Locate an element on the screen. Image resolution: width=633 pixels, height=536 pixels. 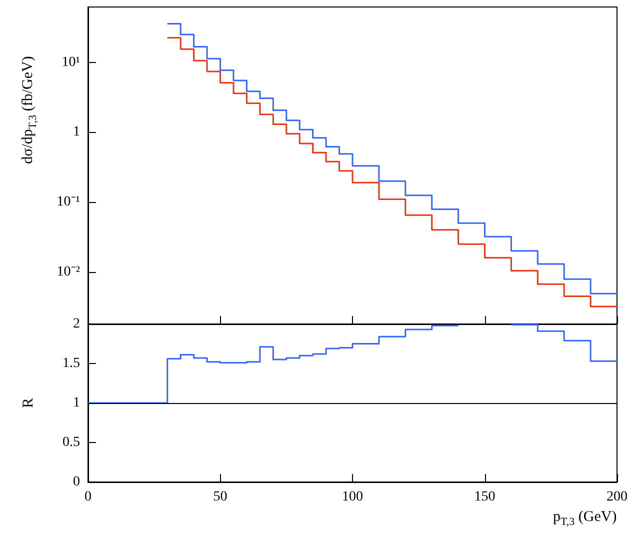
y-tick-label: 10⁻¹ is located at coordinates (68, 202).